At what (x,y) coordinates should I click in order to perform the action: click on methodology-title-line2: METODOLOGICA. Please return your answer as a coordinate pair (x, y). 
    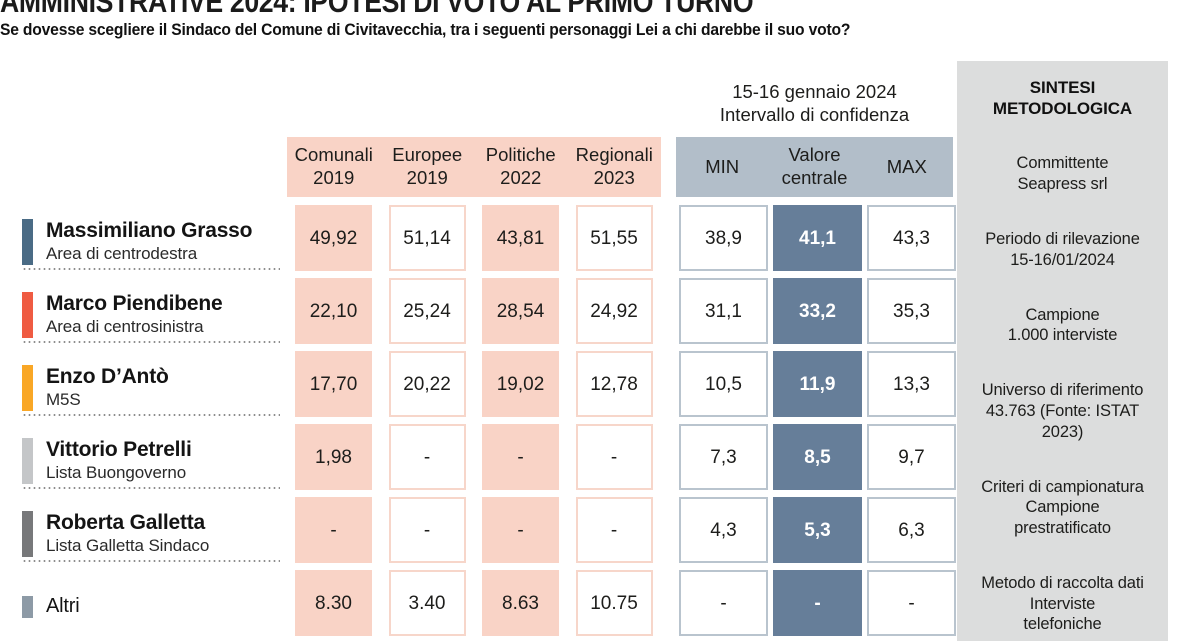
    Looking at the image, I should click on (1062, 108).